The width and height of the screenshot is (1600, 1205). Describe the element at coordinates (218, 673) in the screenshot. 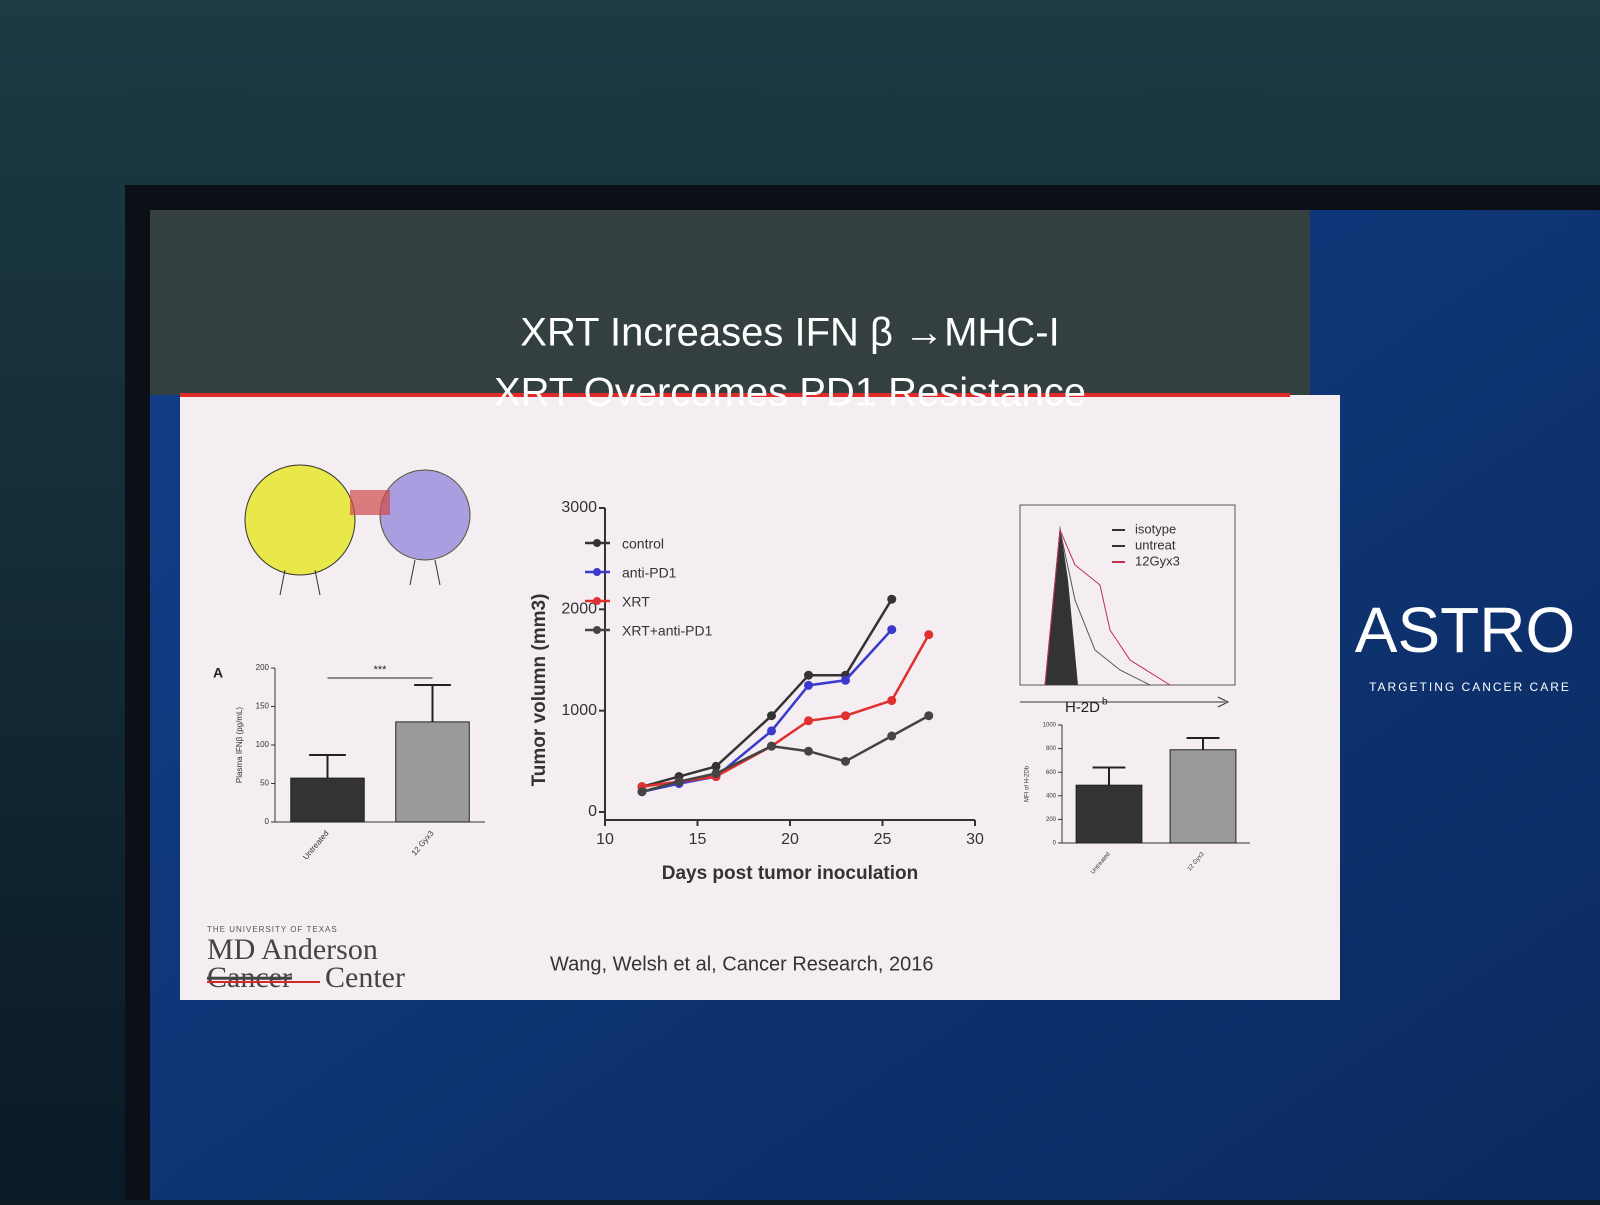

I see `panel-label: A` at that location.